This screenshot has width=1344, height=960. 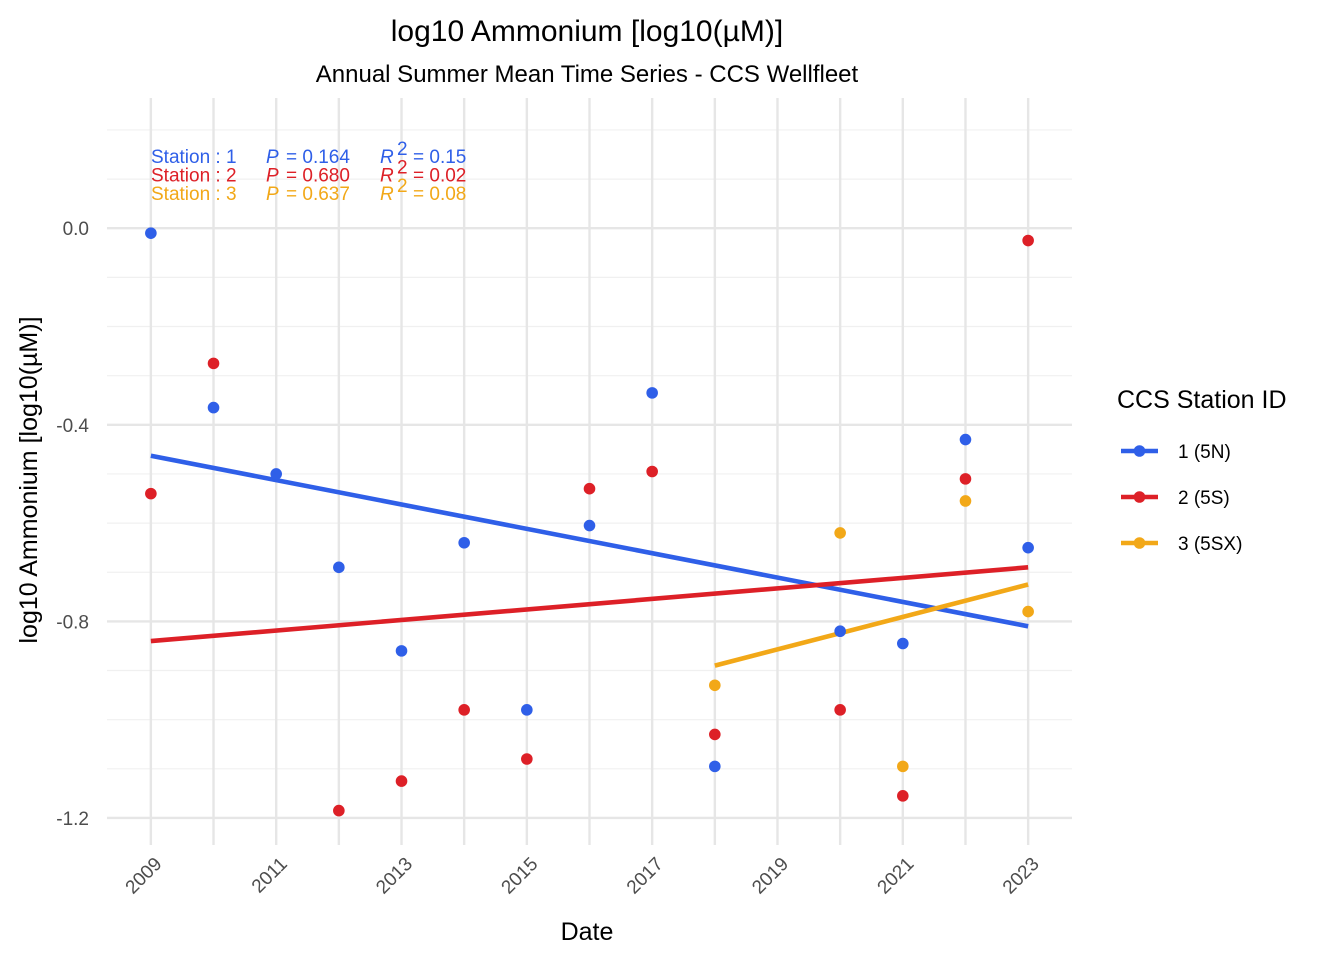 I want to click on y-axis-title: log10 Ammonium [log10(µM)], so click(x=29, y=479).